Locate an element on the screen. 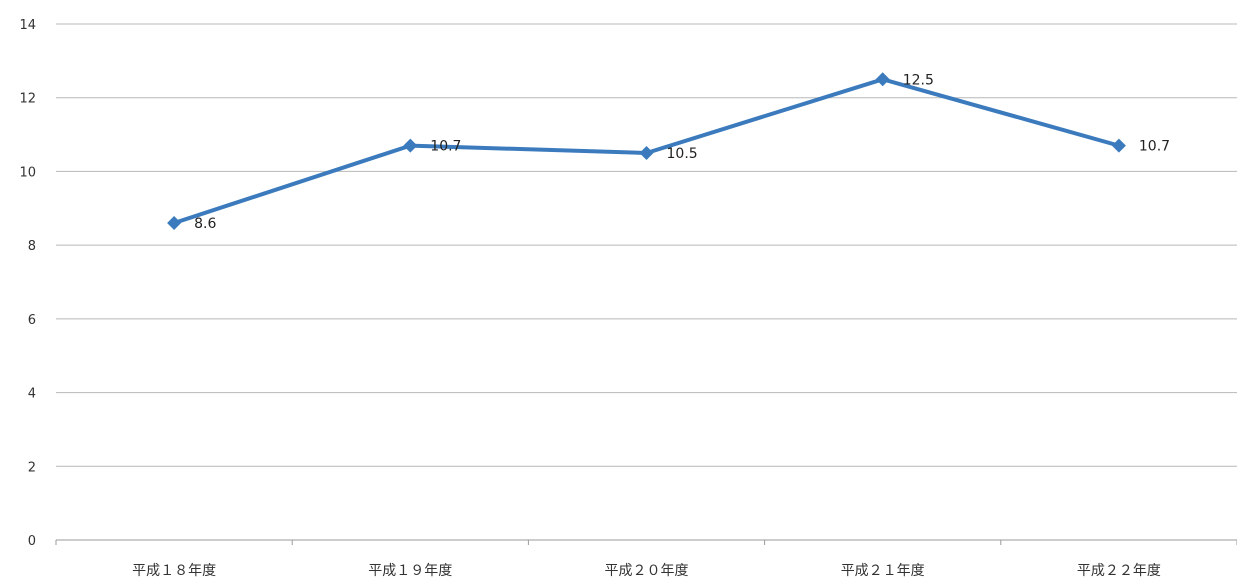 This screenshot has width=1237, height=580. x-tick-label: 平成２０年度 is located at coordinates (647, 571).